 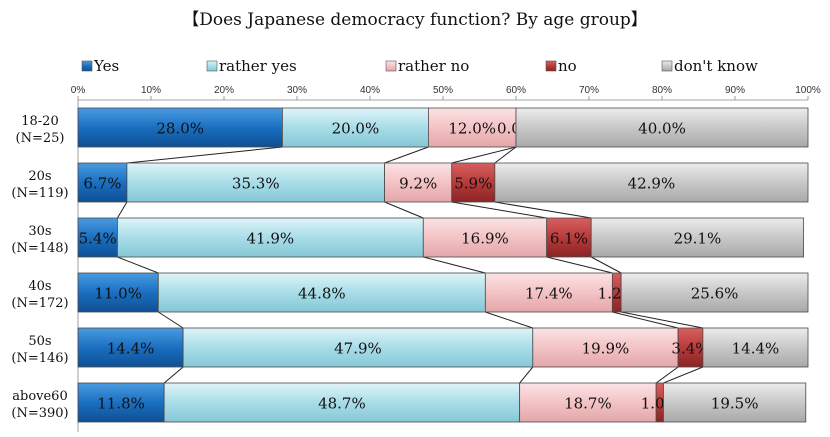 What do you see at coordinates (78, 90) in the screenshot?
I see `x-tick-label: 0%` at bounding box center [78, 90].